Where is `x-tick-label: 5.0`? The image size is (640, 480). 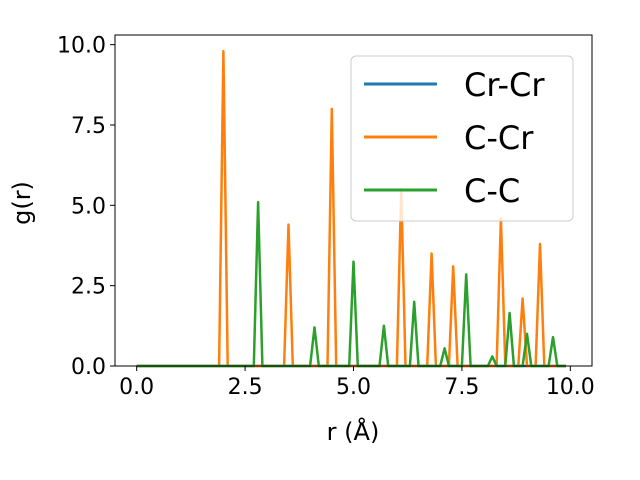
x-tick-label: 5.0 is located at coordinates (353, 387).